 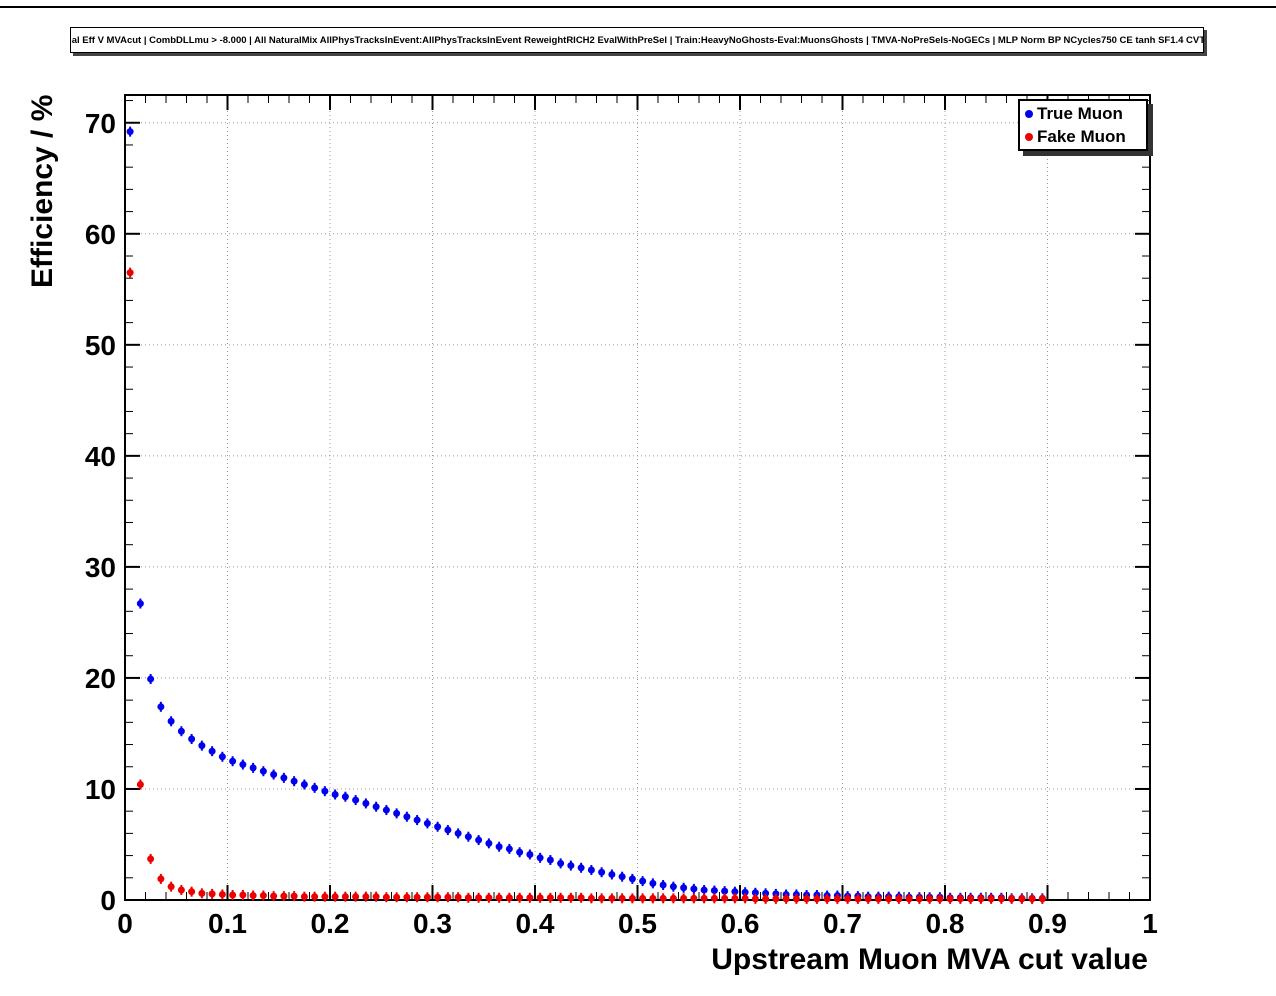 I want to click on svg-text: 0.5, so click(x=637, y=923).